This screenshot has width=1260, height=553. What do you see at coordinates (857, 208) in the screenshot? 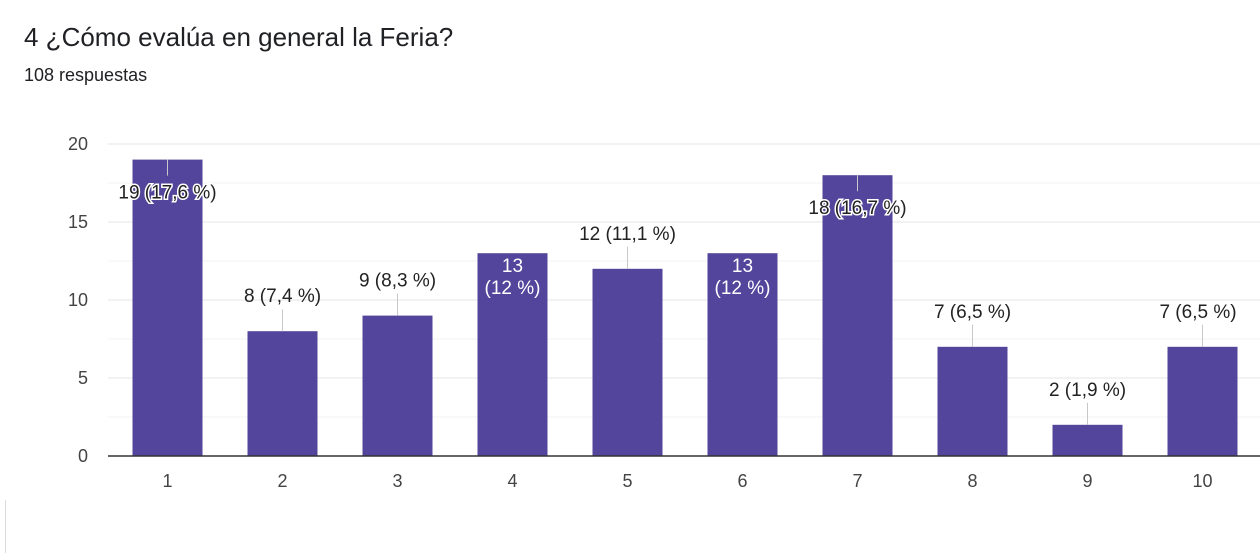
I see `data-label: 18 (16,7 %)` at bounding box center [857, 208].